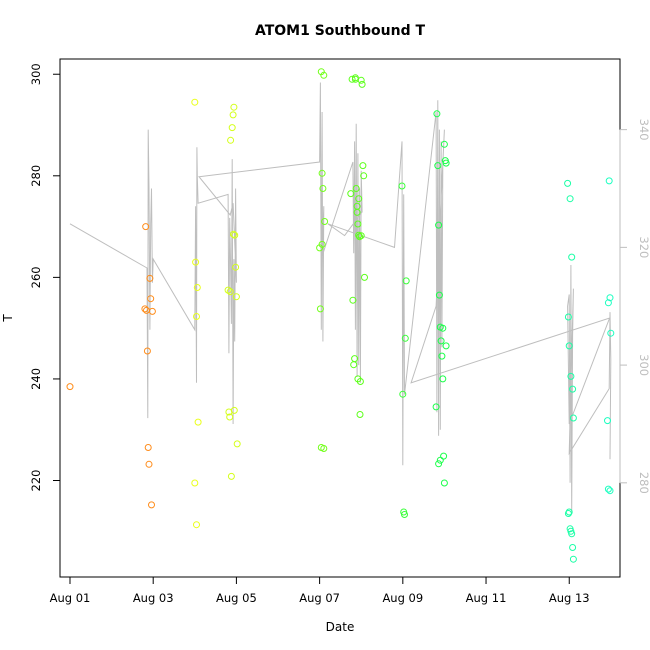 This screenshot has height=650, width=650. I want to click on y-tick-label: 300, so click(36, 74).